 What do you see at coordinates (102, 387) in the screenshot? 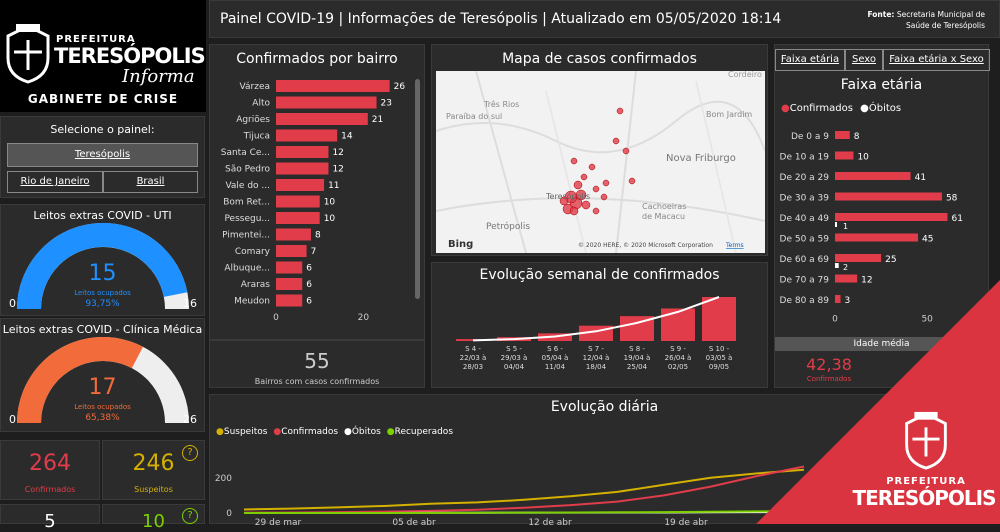
I see `clinica-value: 17` at bounding box center [102, 387].